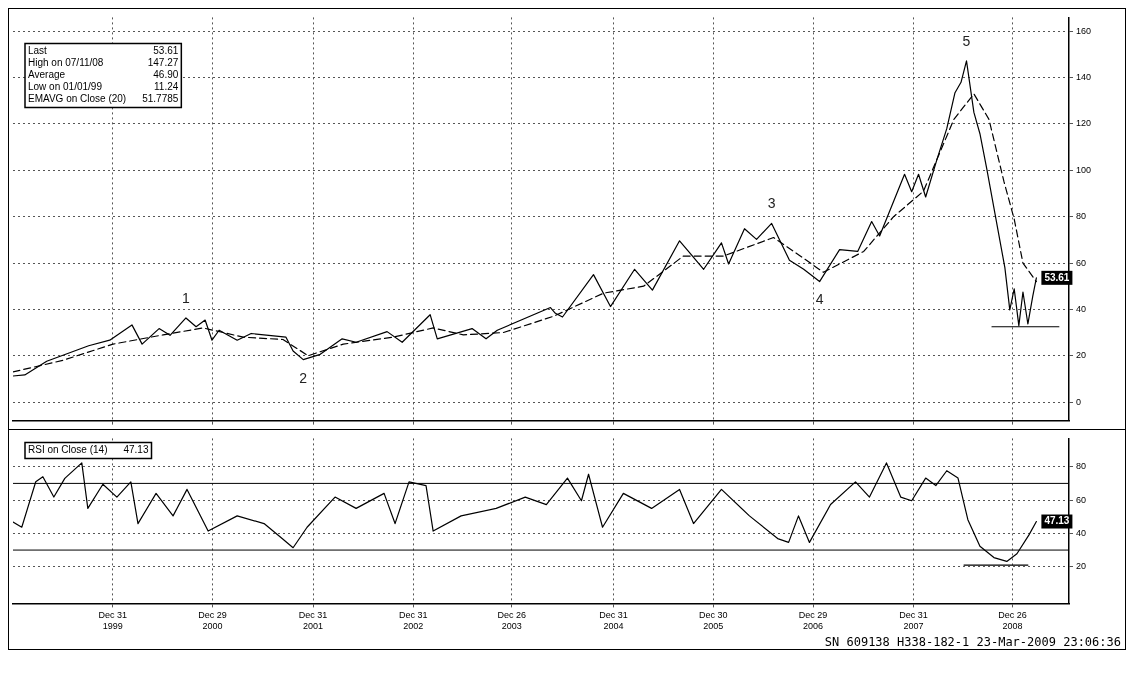 This screenshot has height=692, width=1132. I want to click on y-tick-label: 140, so click(1084, 77).